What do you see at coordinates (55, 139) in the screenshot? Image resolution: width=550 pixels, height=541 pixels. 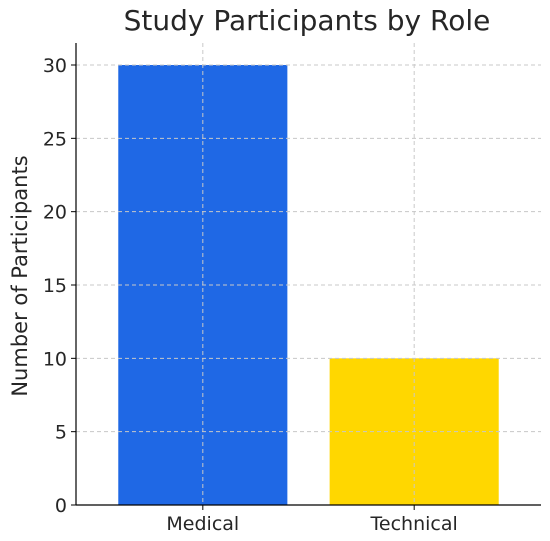 I see `y-tick-label-25: 25` at bounding box center [55, 139].